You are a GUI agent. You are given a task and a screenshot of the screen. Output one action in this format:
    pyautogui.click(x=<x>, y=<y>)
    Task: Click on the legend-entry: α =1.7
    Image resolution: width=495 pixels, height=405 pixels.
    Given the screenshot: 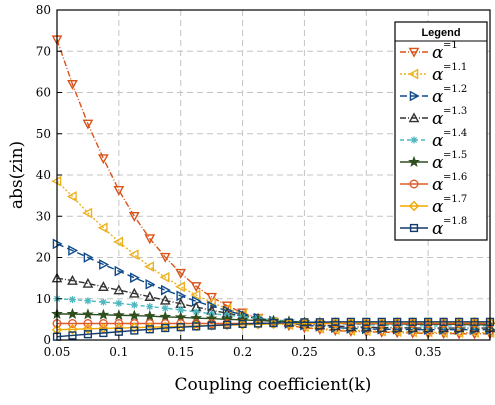 What is the action you would take?
    pyautogui.click(x=433, y=205)
    